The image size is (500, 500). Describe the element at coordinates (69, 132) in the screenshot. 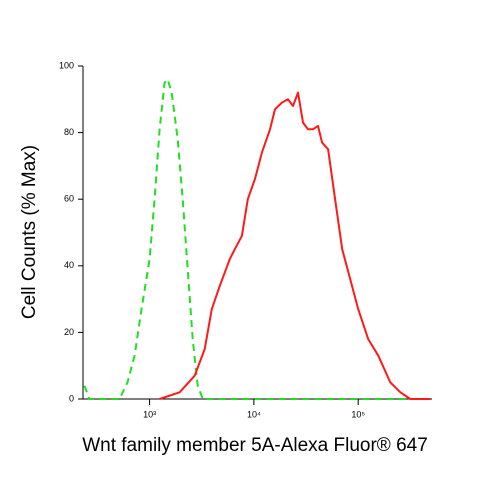

I see `y-tick-label: 80` at that location.